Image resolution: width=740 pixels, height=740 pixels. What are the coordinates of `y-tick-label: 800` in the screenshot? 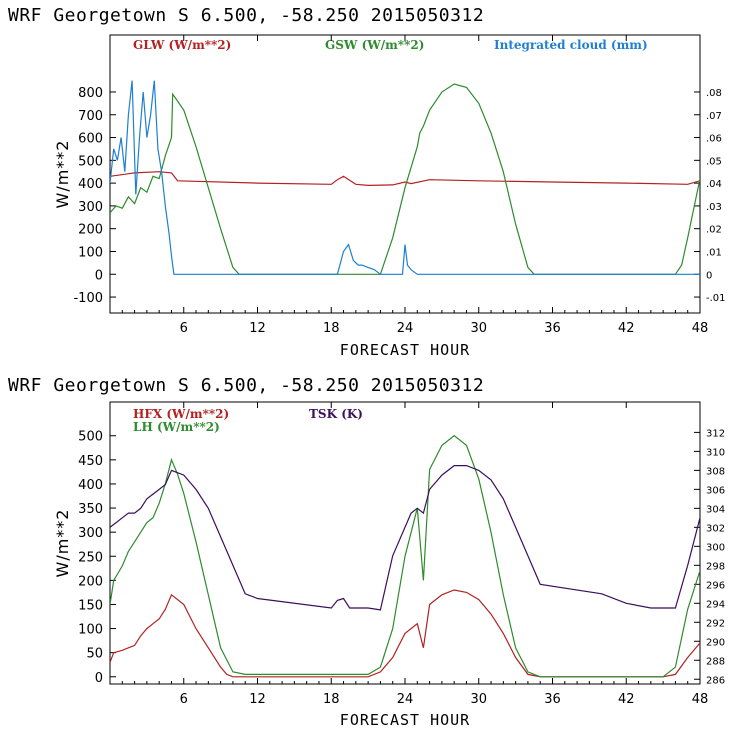 It's located at (90, 93).